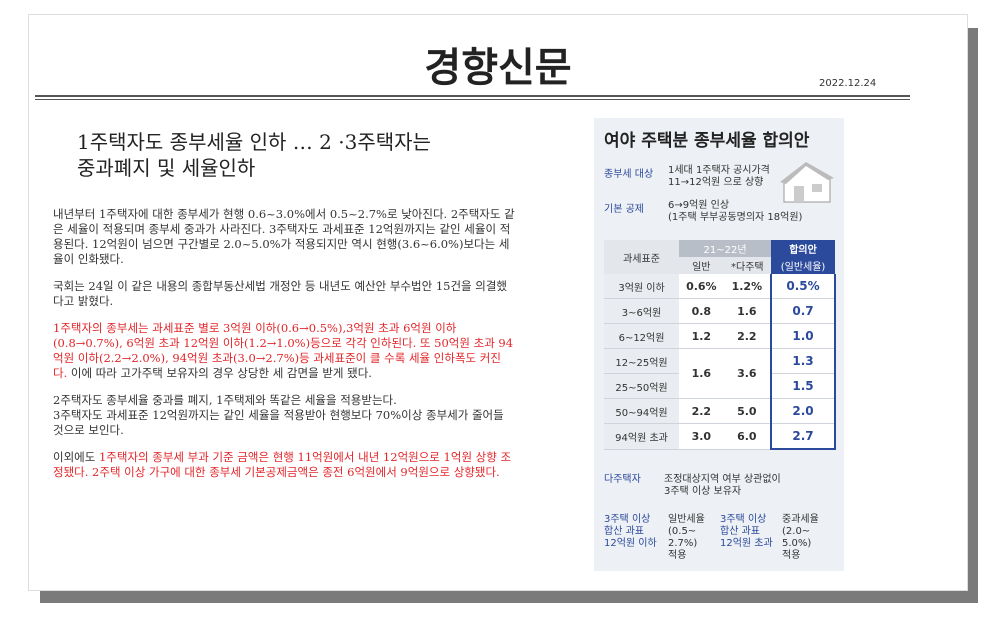 This screenshot has width=1000, height=623. I want to click on proposal-cell: 1.5, so click(803, 386).